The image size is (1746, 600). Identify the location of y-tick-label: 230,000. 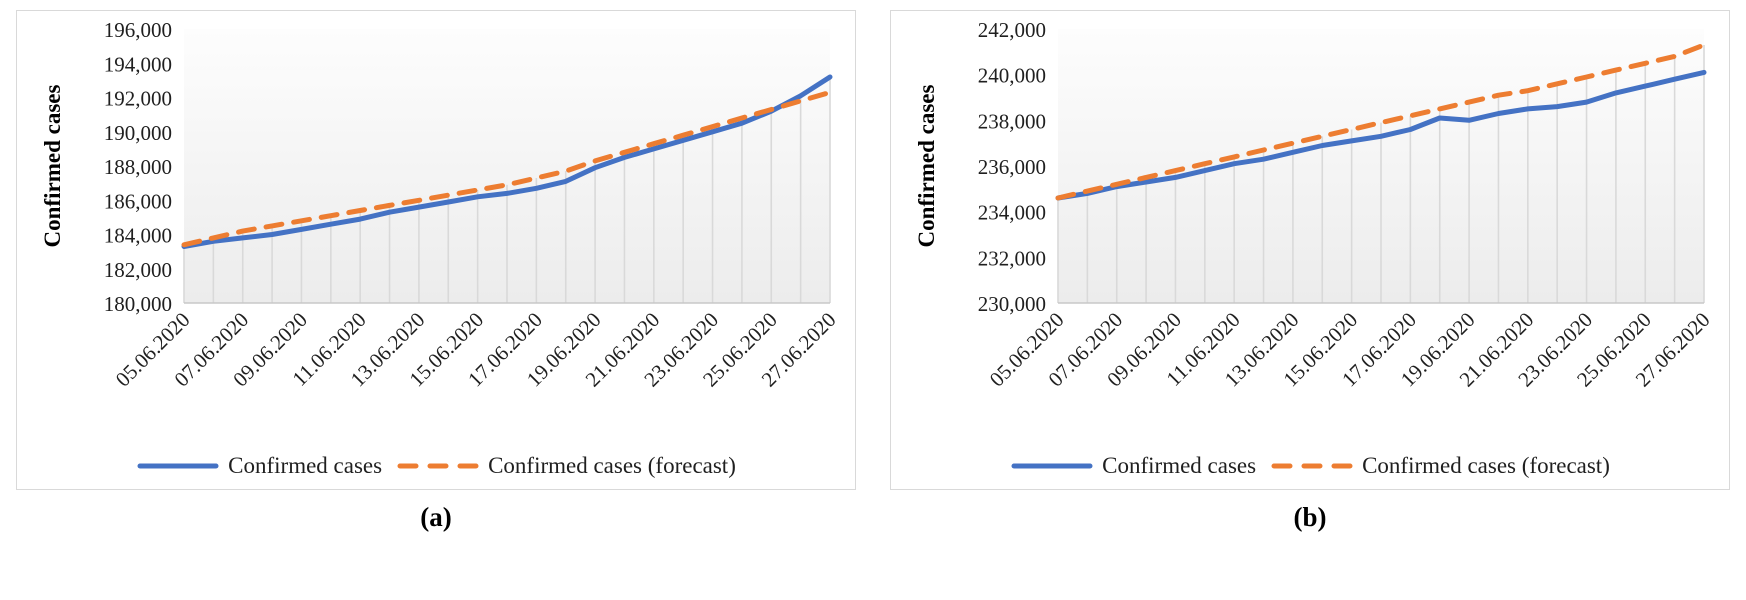
(1012, 304).